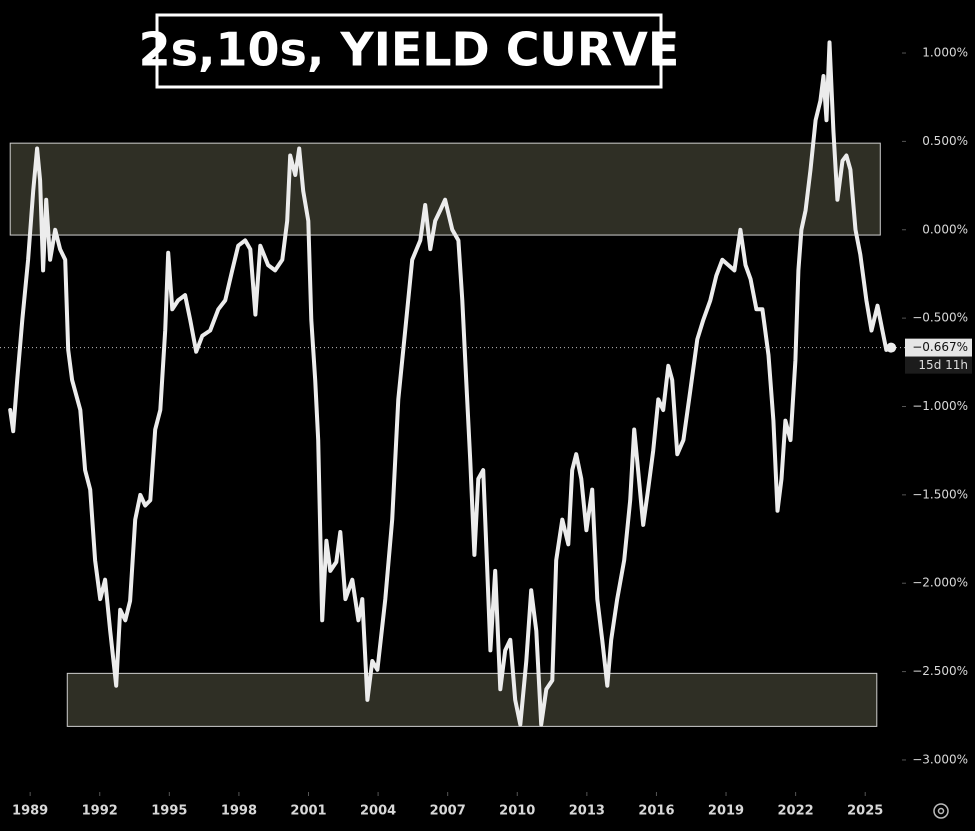 This screenshot has width=975, height=831. I want to click on x-tick-label: 2016, so click(656, 811).